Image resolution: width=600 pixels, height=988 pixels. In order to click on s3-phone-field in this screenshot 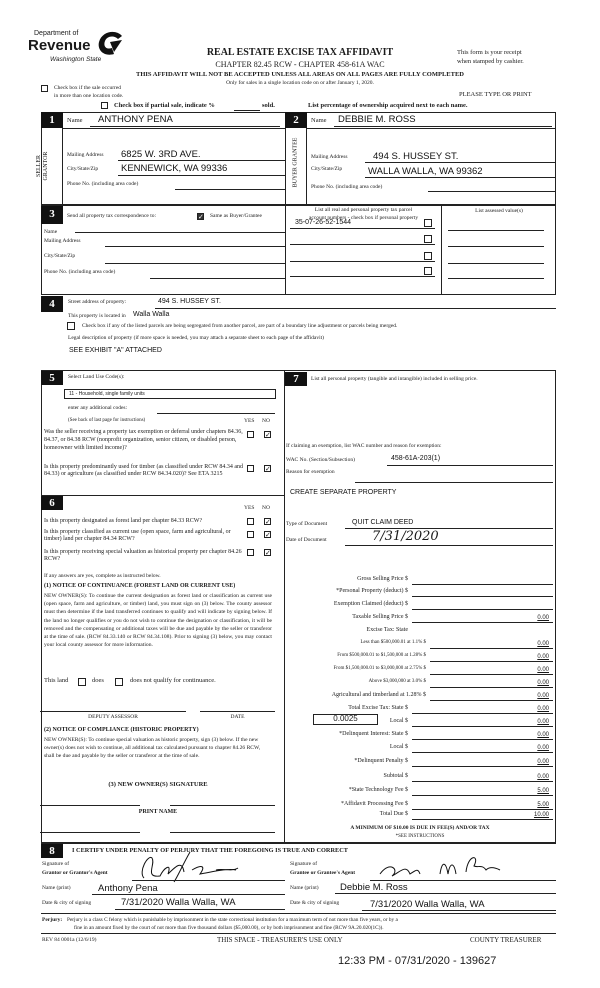, I will do `click(217, 278)`.